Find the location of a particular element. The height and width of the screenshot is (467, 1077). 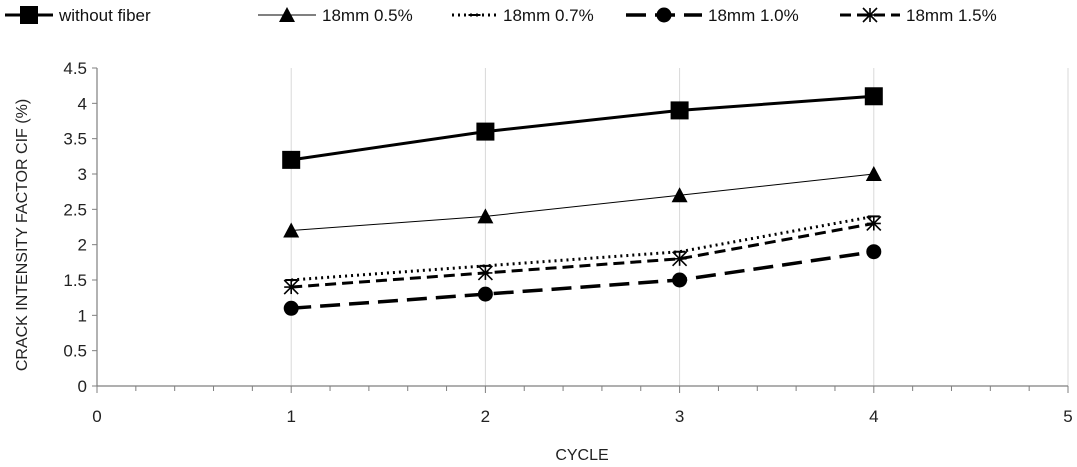

y-tick-label: 0.5 is located at coordinates (75, 351).